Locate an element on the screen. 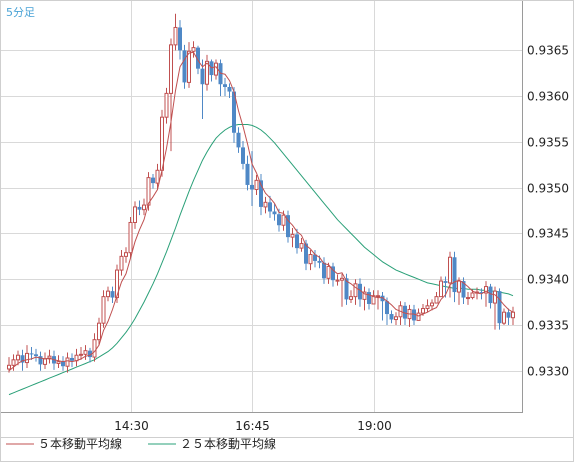  y-tick-label: 0.9330 is located at coordinates (548, 372).